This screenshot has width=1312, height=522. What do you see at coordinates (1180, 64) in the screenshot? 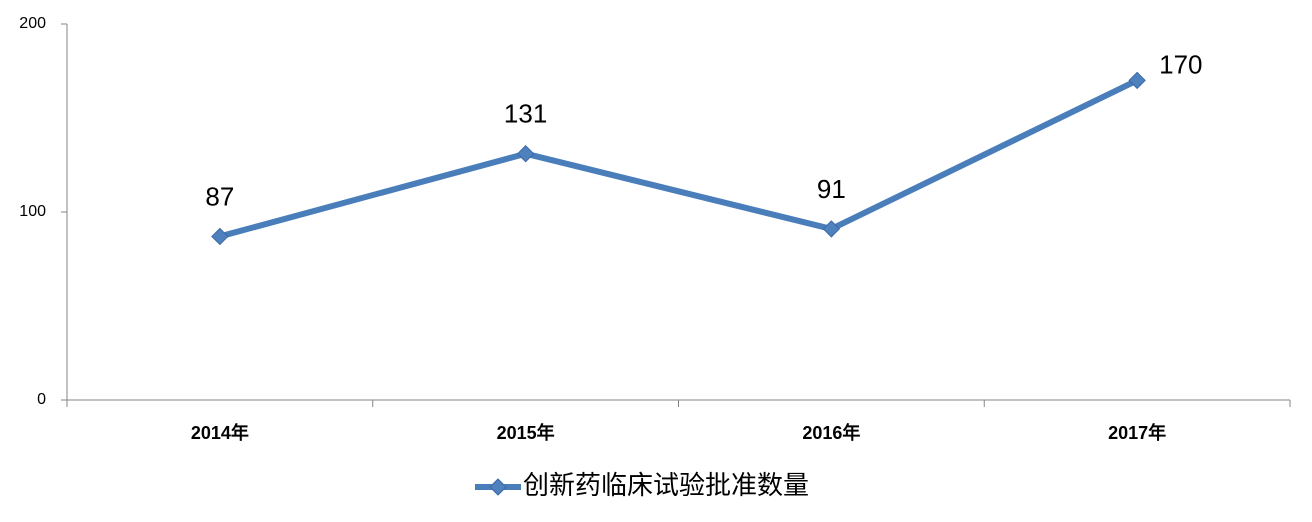
I see `data-label: 170` at bounding box center [1180, 64].